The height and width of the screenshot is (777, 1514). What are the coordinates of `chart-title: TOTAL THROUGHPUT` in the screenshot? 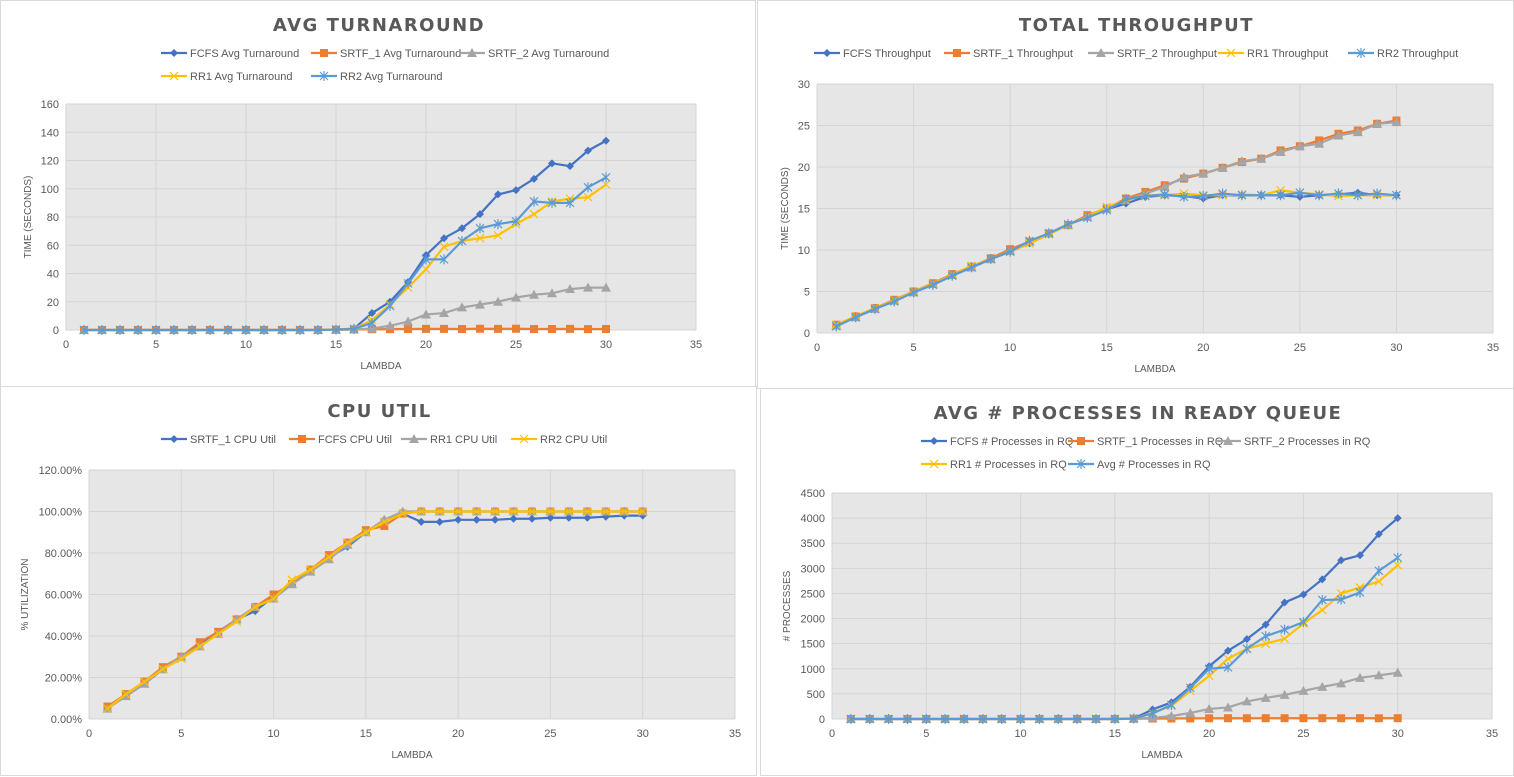 It's located at (1136, 25).